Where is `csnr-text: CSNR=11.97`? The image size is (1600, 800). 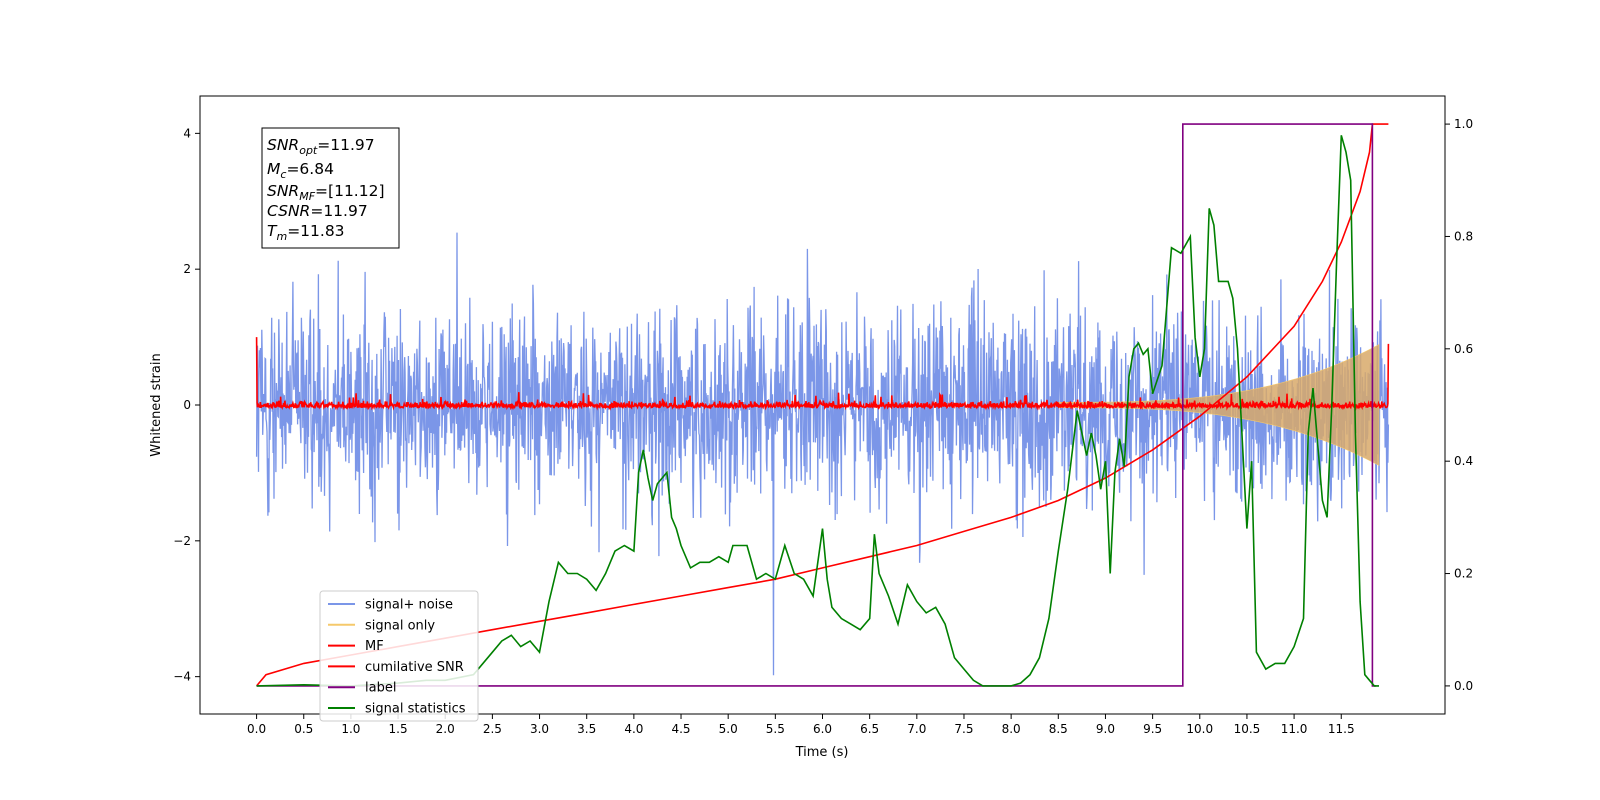
csnr-text: CSNR=11.97 is located at coordinates (317, 211).